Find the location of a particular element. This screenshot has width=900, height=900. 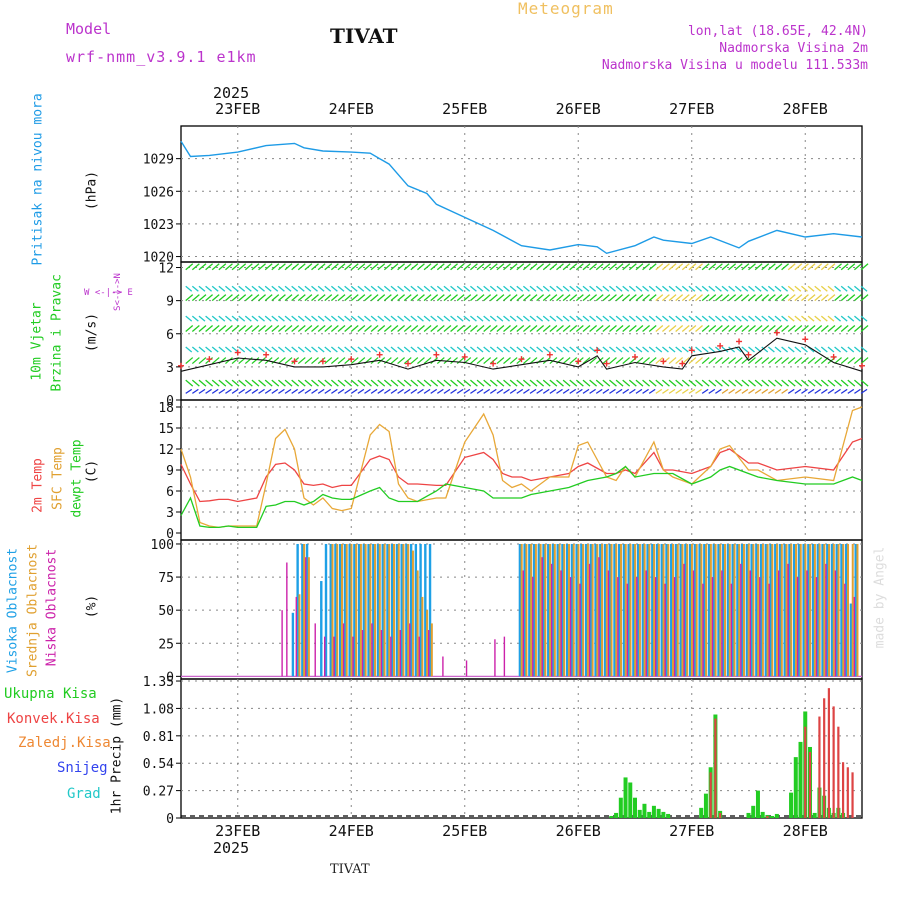

pressure-tick-label: 1023 is located at coordinates (158, 225).